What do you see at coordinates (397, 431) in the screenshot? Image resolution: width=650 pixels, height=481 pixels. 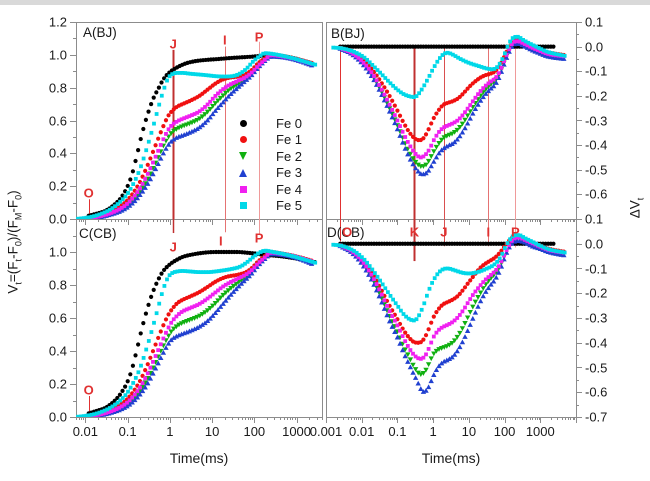 I see `x-tick-d: 0.1` at bounding box center [397, 431].